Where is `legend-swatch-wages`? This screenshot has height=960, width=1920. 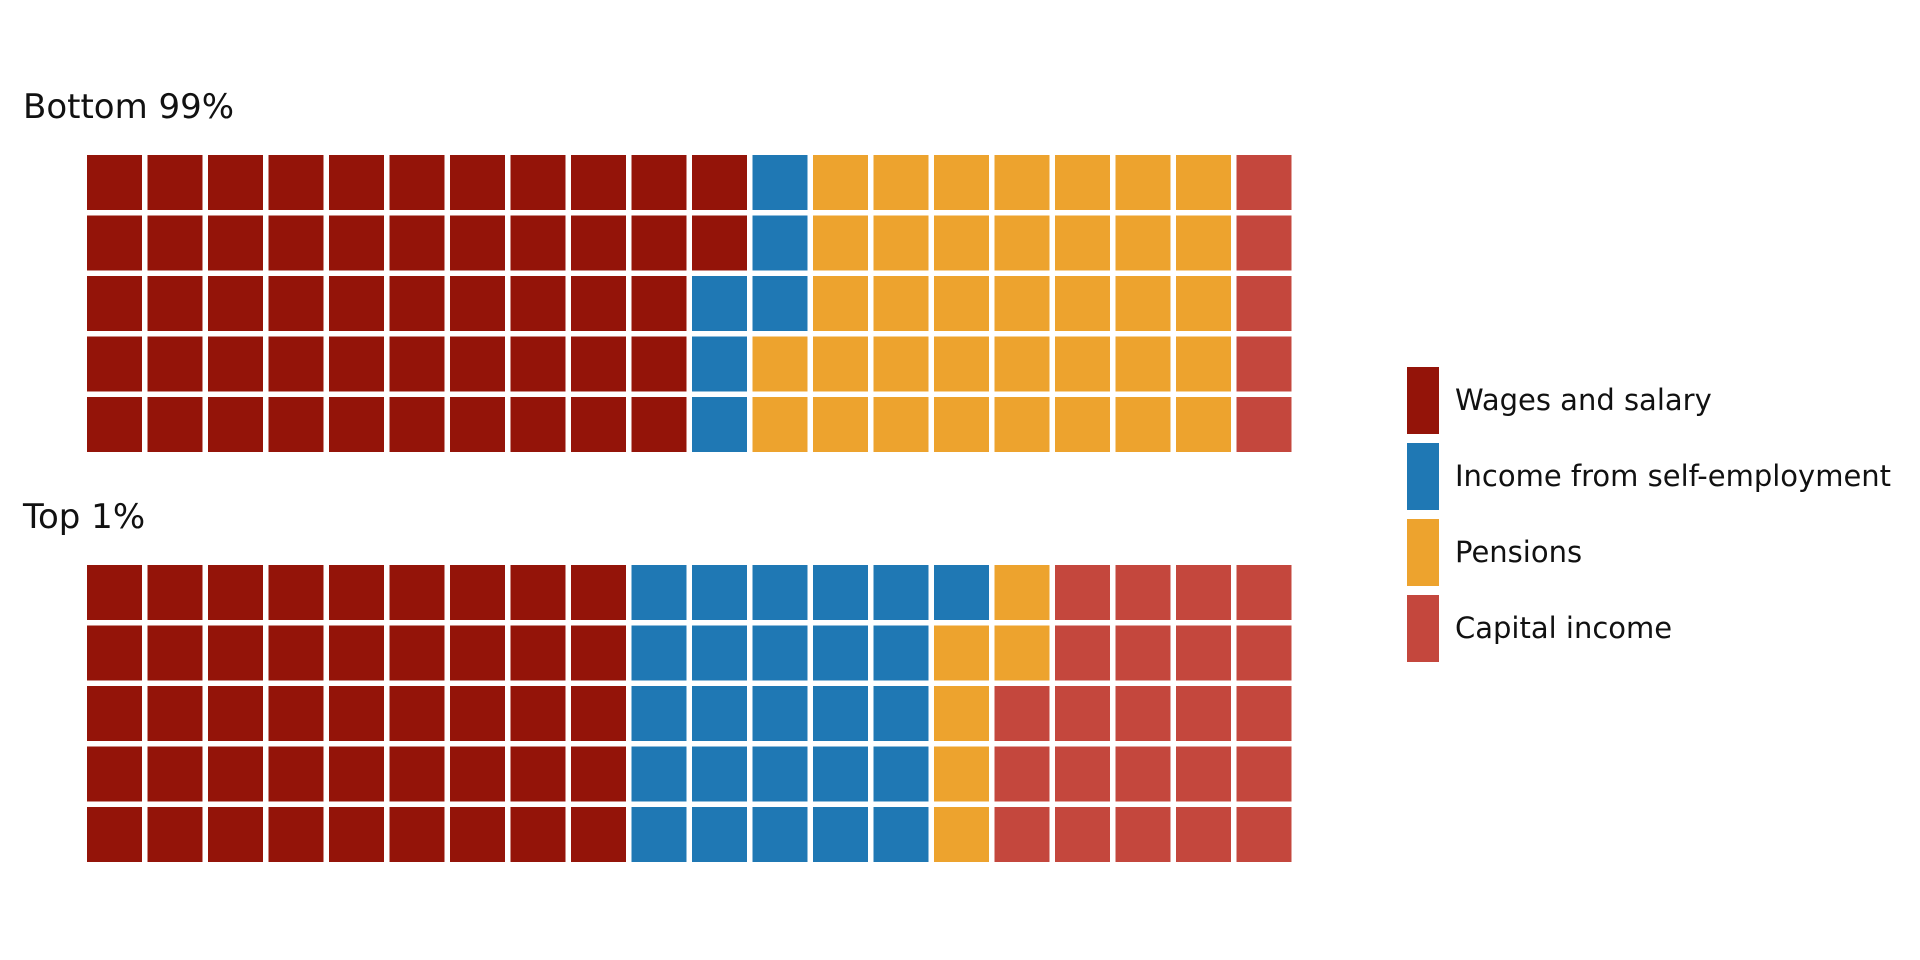
legend-swatch-wages is located at coordinates (1423, 400).